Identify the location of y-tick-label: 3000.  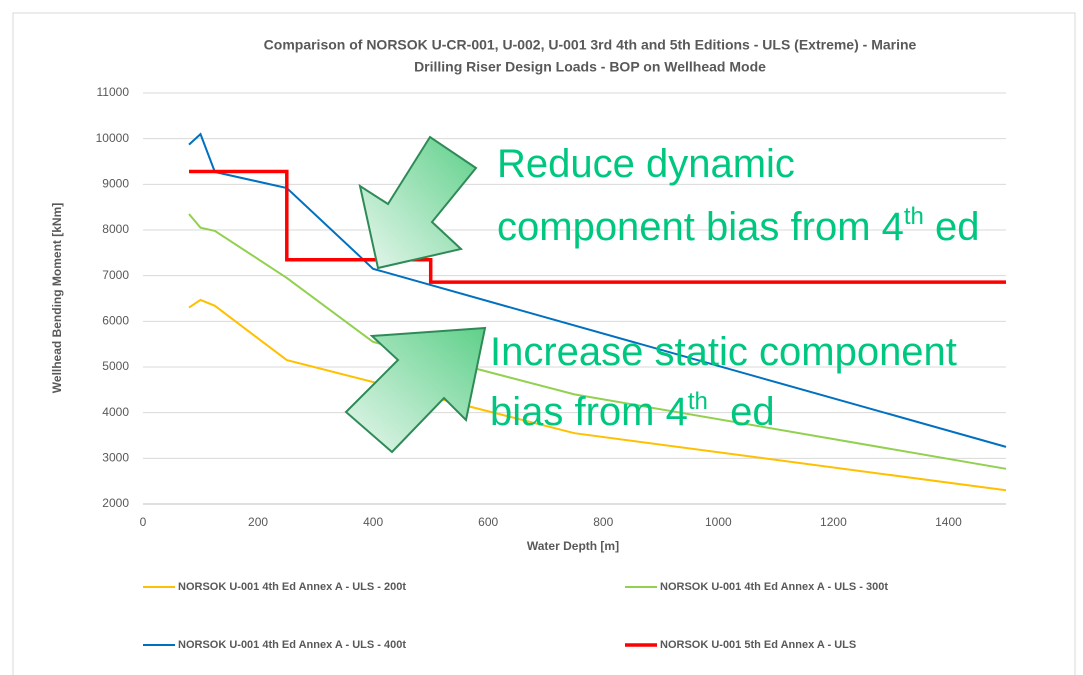
(115, 458).